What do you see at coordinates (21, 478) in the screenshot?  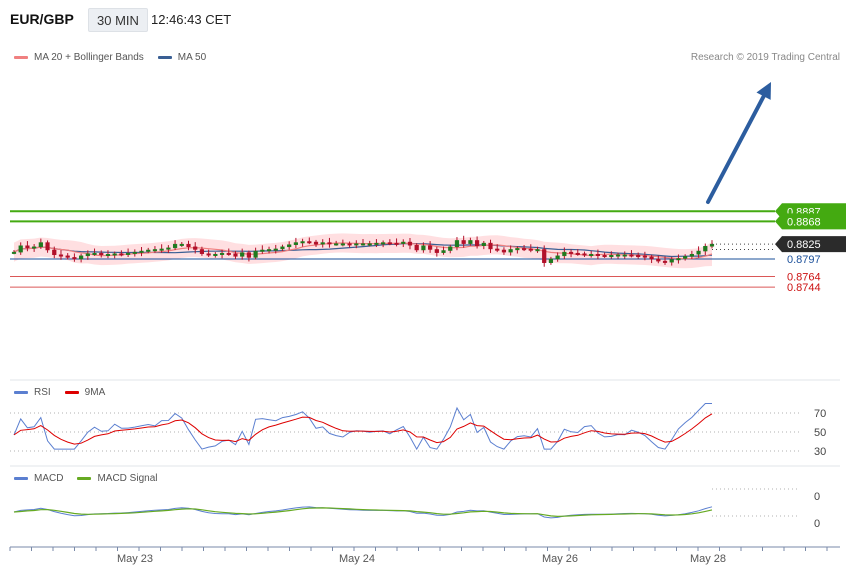 I see `macd-swatch` at bounding box center [21, 478].